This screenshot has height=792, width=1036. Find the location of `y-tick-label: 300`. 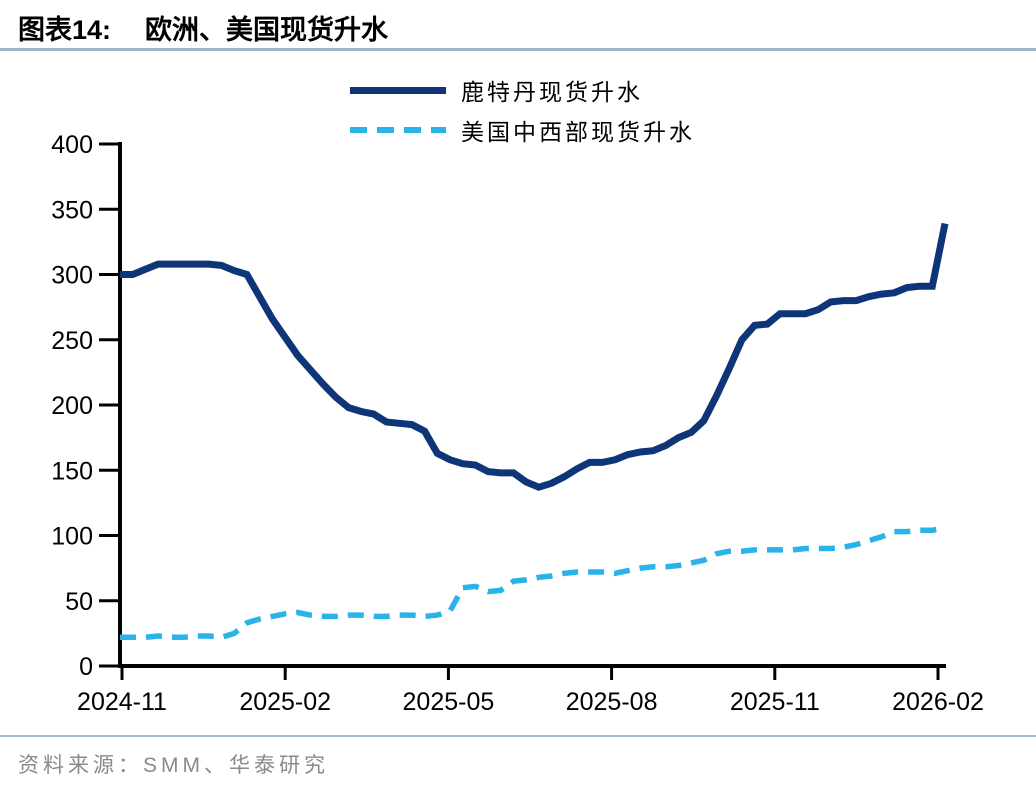

y-tick-label: 300 is located at coordinates (72, 276).